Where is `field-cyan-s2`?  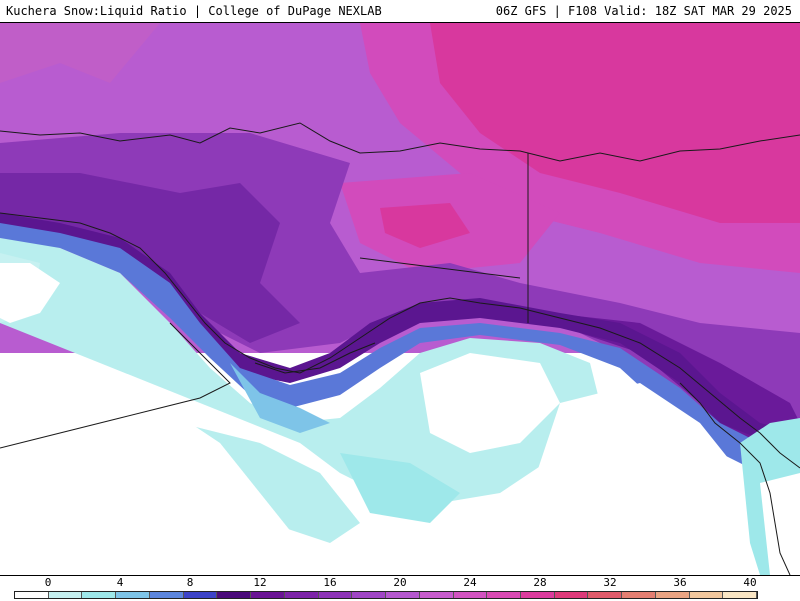
field-cyan-s2 is located at coordinates (400, 488).